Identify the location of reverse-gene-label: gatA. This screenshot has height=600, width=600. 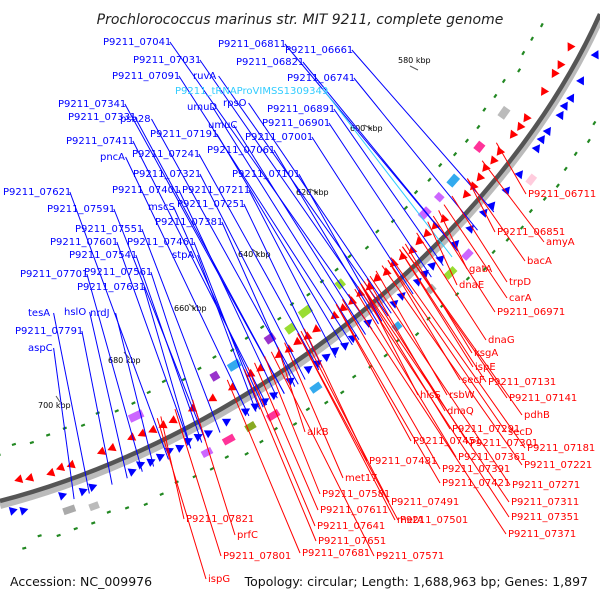
(480, 269).